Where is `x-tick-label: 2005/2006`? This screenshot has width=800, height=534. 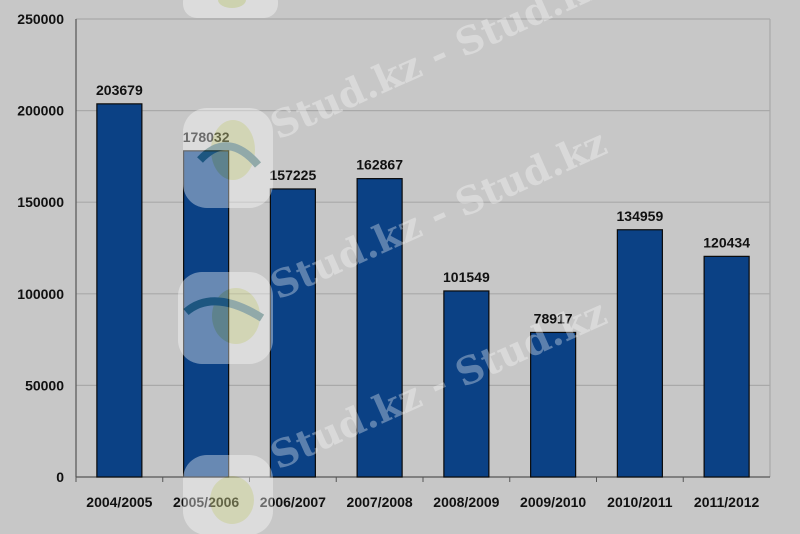
x-tick-label: 2005/2006 is located at coordinates (206, 502).